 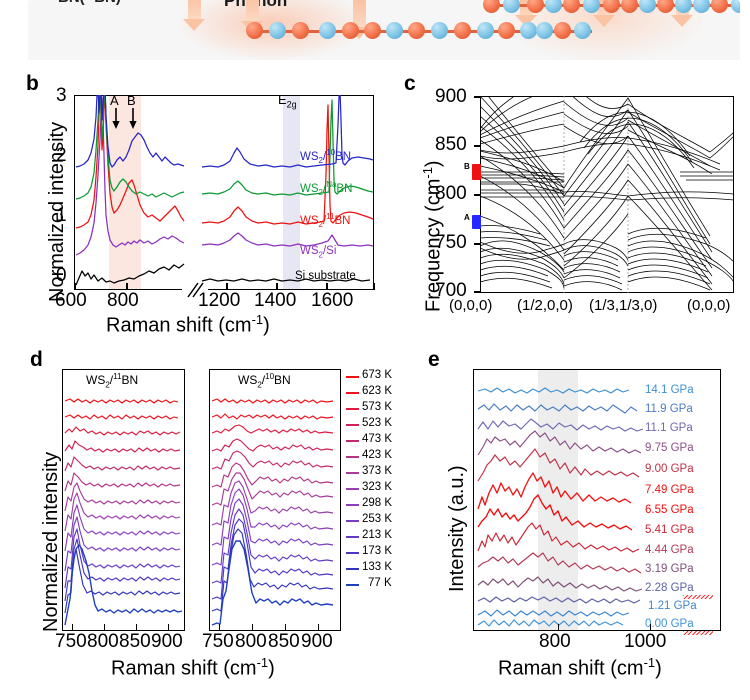 I want to click on panel-c-ytick-700: 700, so click(x=451, y=290).